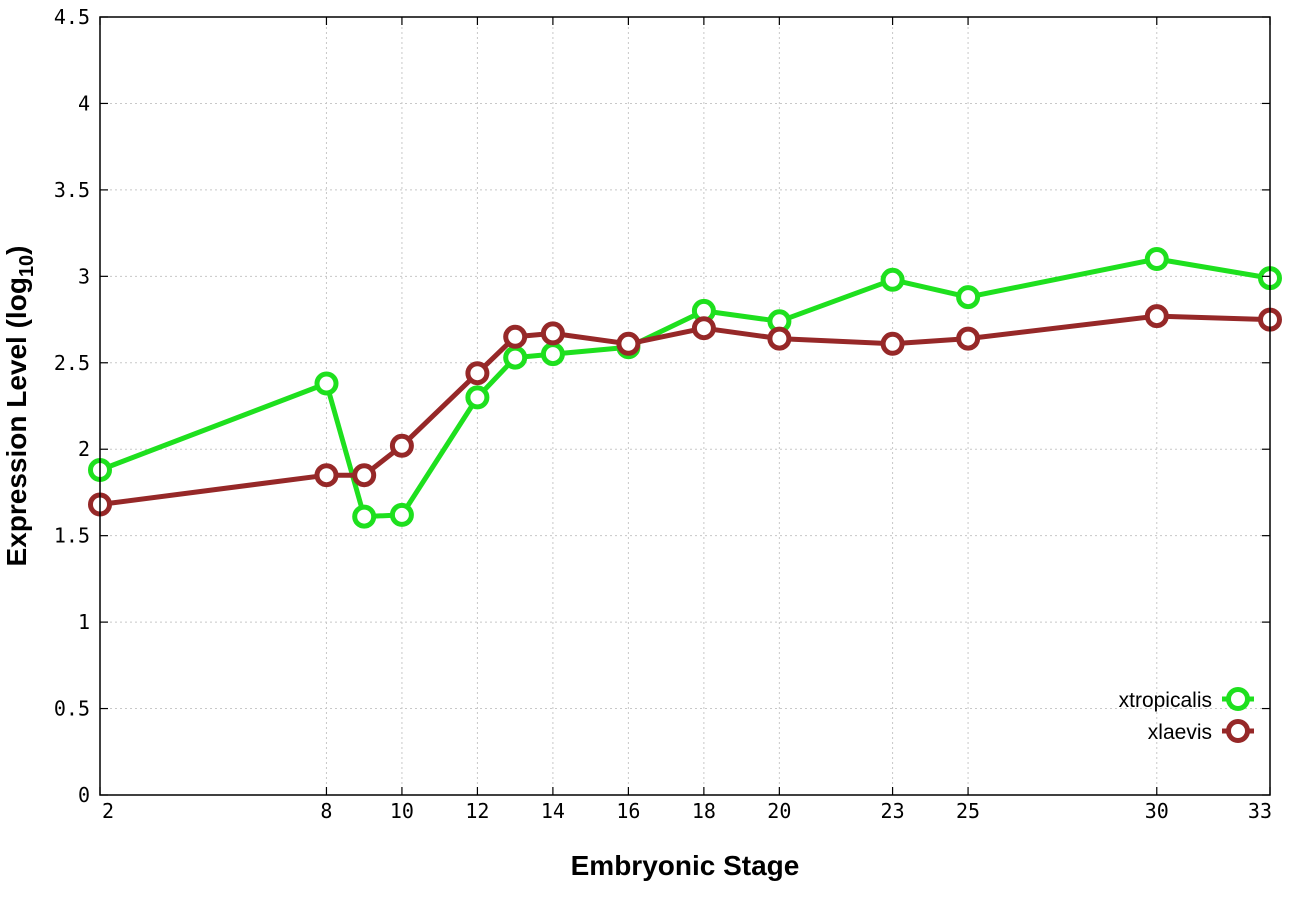 This screenshot has height=907, width=1296. What do you see at coordinates (968, 811) in the screenshot?
I see `x-tick-label: 25` at bounding box center [968, 811].